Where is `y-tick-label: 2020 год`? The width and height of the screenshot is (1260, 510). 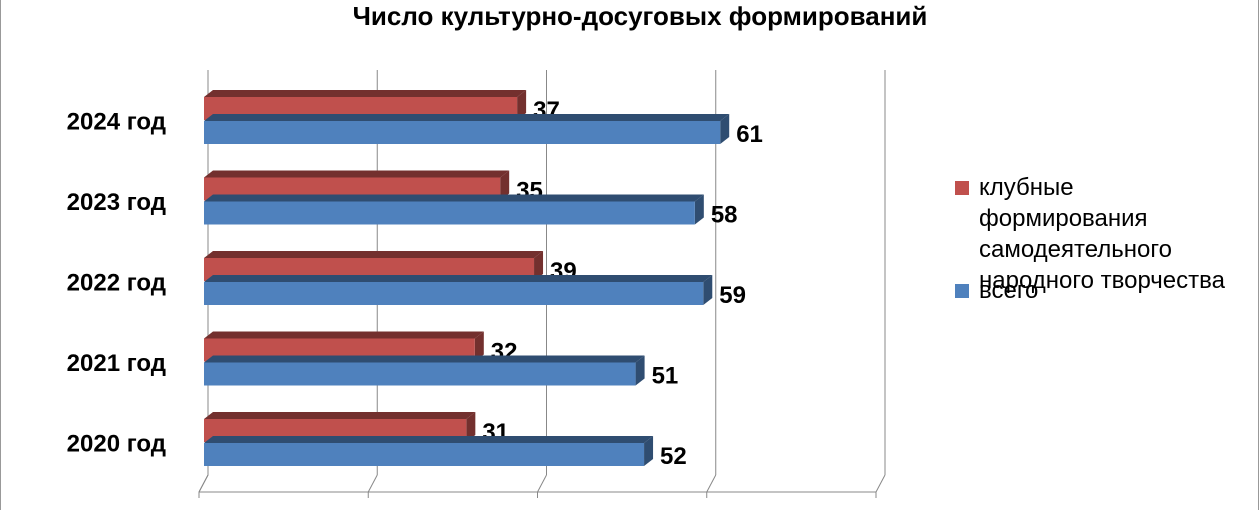 y-tick-label: 2020 год is located at coordinates (116, 443).